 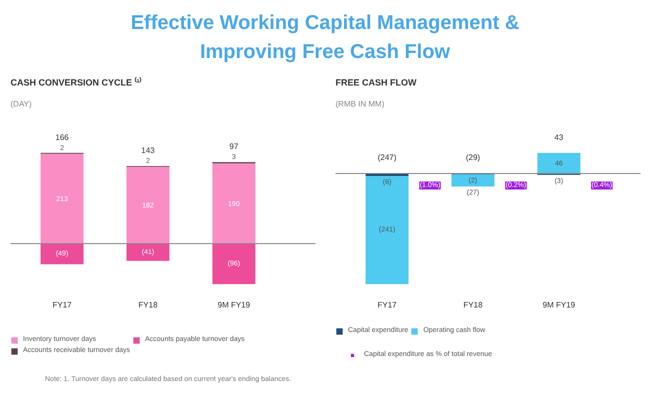 What do you see at coordinates (76, 82) in the screenshot?
I see `chart-title: CASH CONVERSION CYCLE ⁽¹⁾` at bounding box center [76, 82].